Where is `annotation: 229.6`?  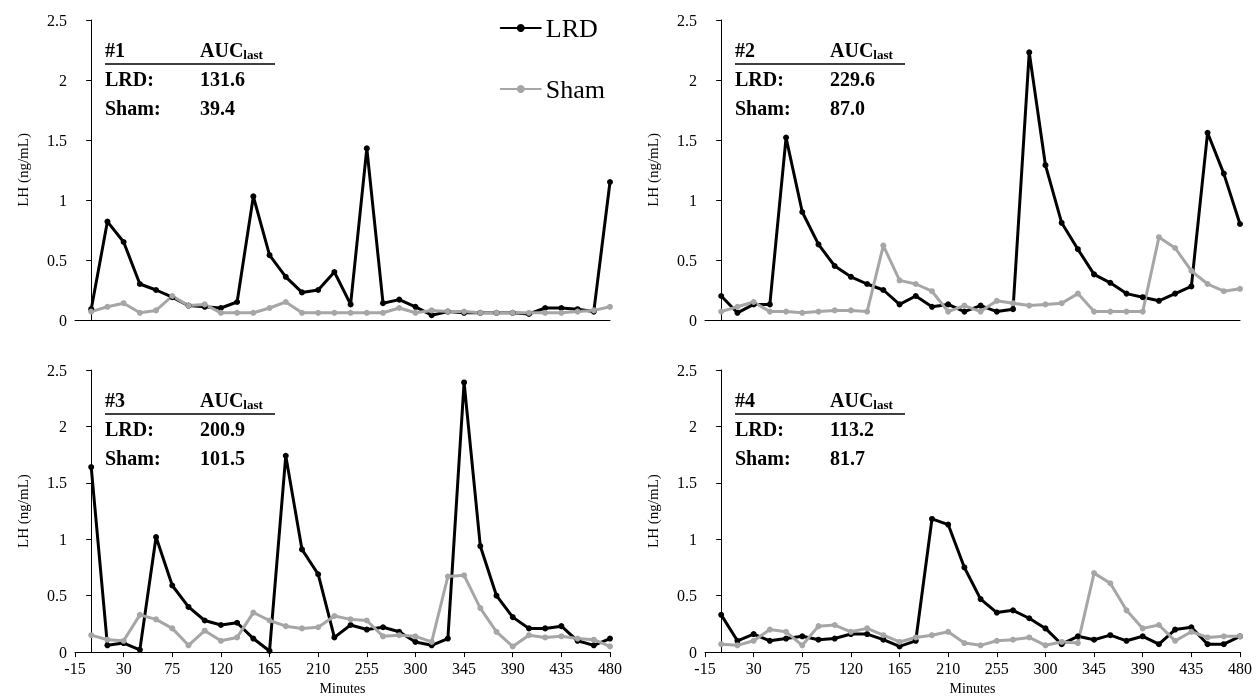 annotation: 229.6 is located at coordinates (852, 79).